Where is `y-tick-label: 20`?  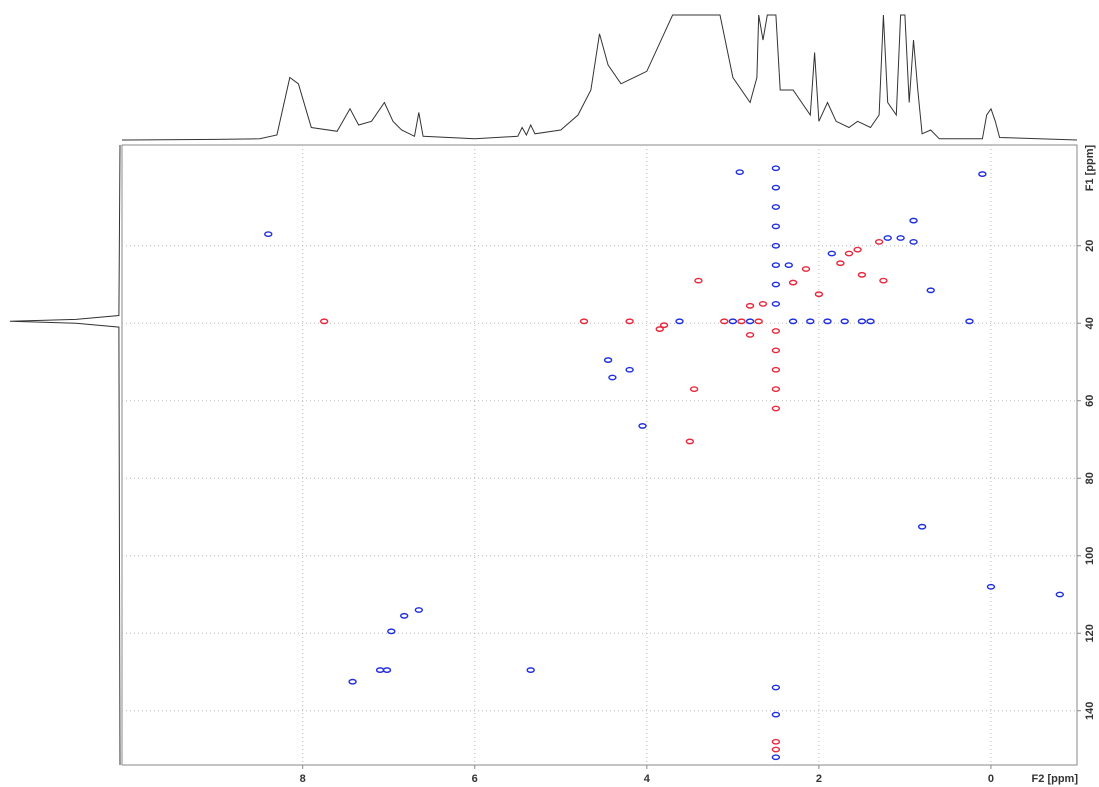
y-tick-label: 20 is located at coordinates (1090, 246).